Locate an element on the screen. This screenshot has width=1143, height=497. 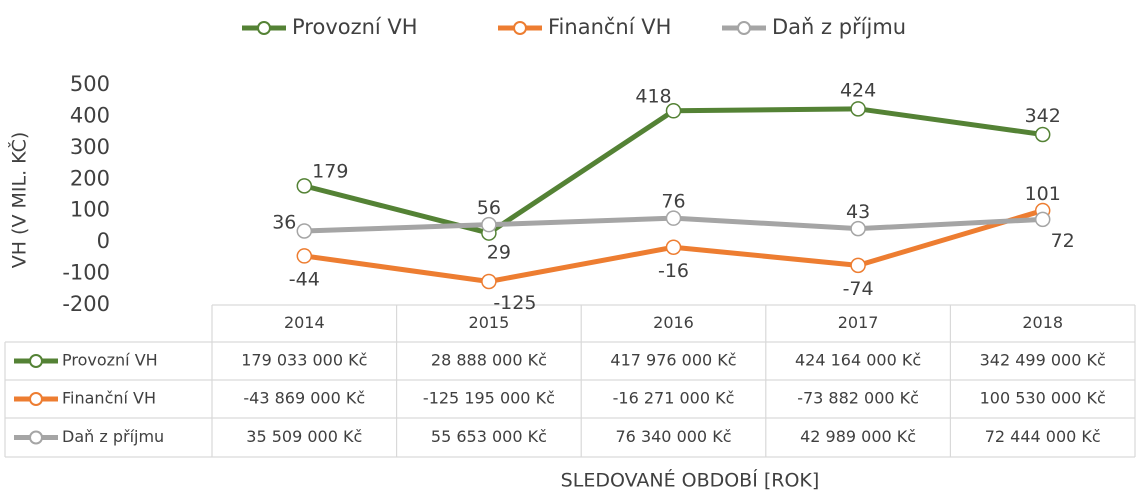
table-cell: 342 499 000 Kč is located at coordinates (1043, 360).